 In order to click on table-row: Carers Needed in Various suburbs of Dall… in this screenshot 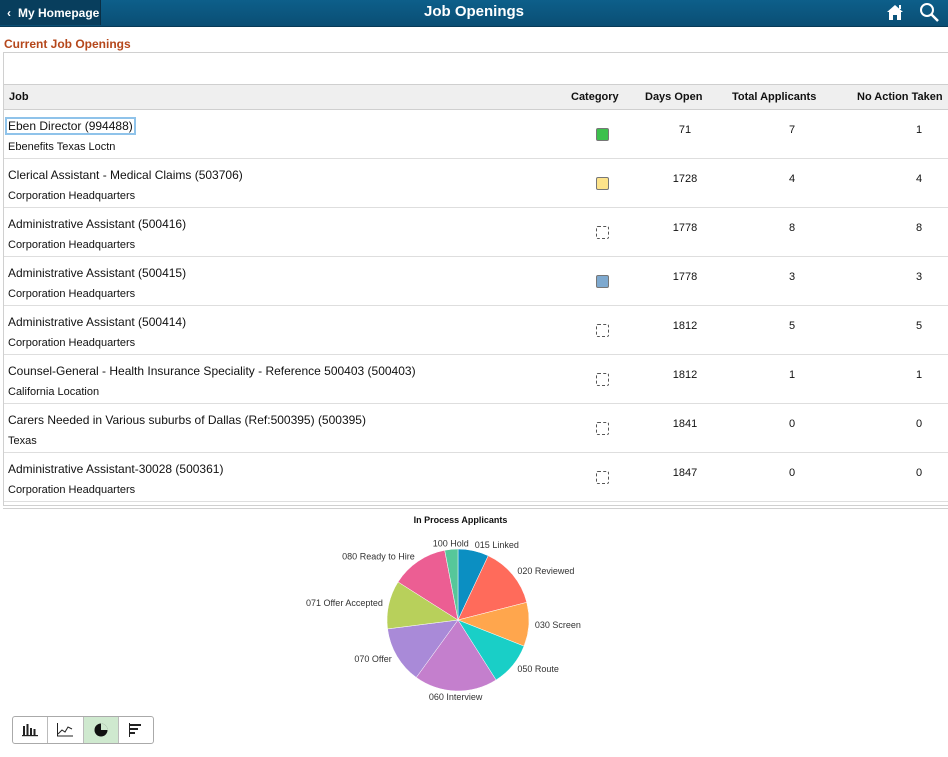, I will do `click(476, 428)`.